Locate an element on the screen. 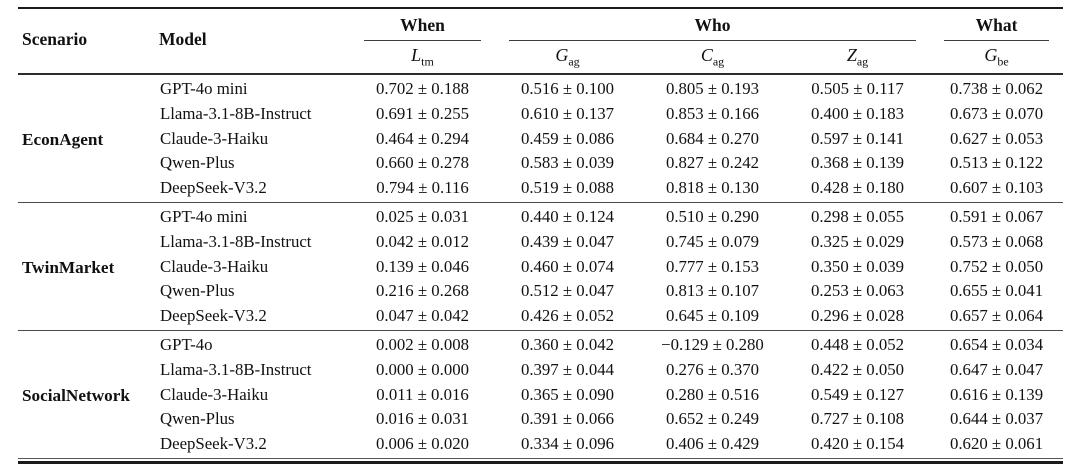 The height and width of the screenshot is (474, 1080). scenario-cell: TwinMarket is located at coordinates (68, 267).